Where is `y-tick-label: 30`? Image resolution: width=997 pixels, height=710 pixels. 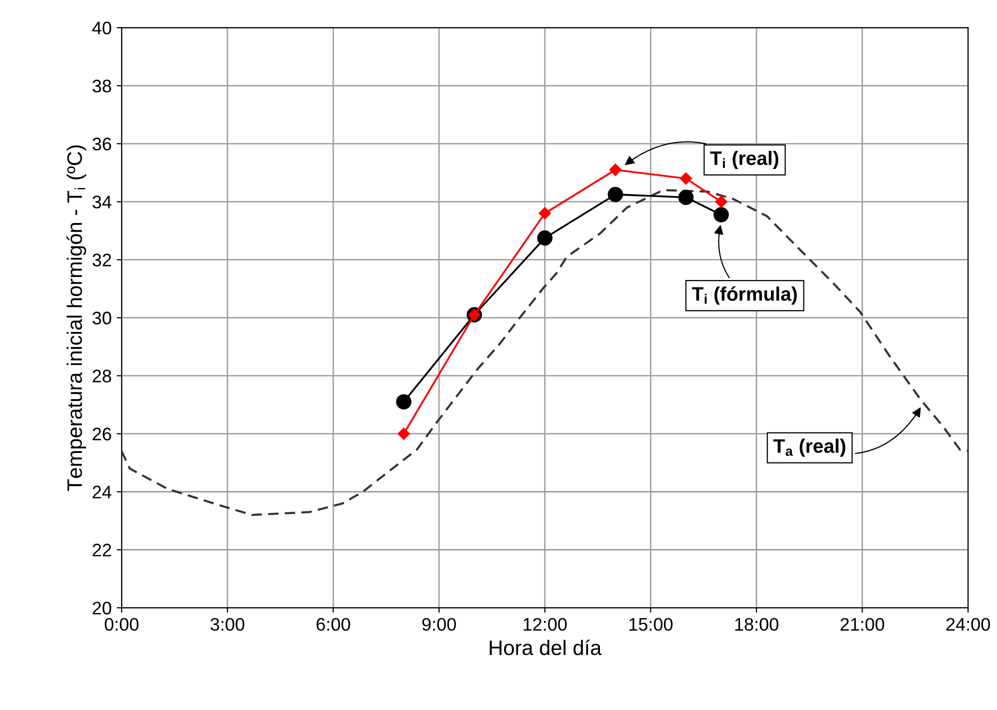
y-tick-label: 30 is located at coordinates (102, 318).